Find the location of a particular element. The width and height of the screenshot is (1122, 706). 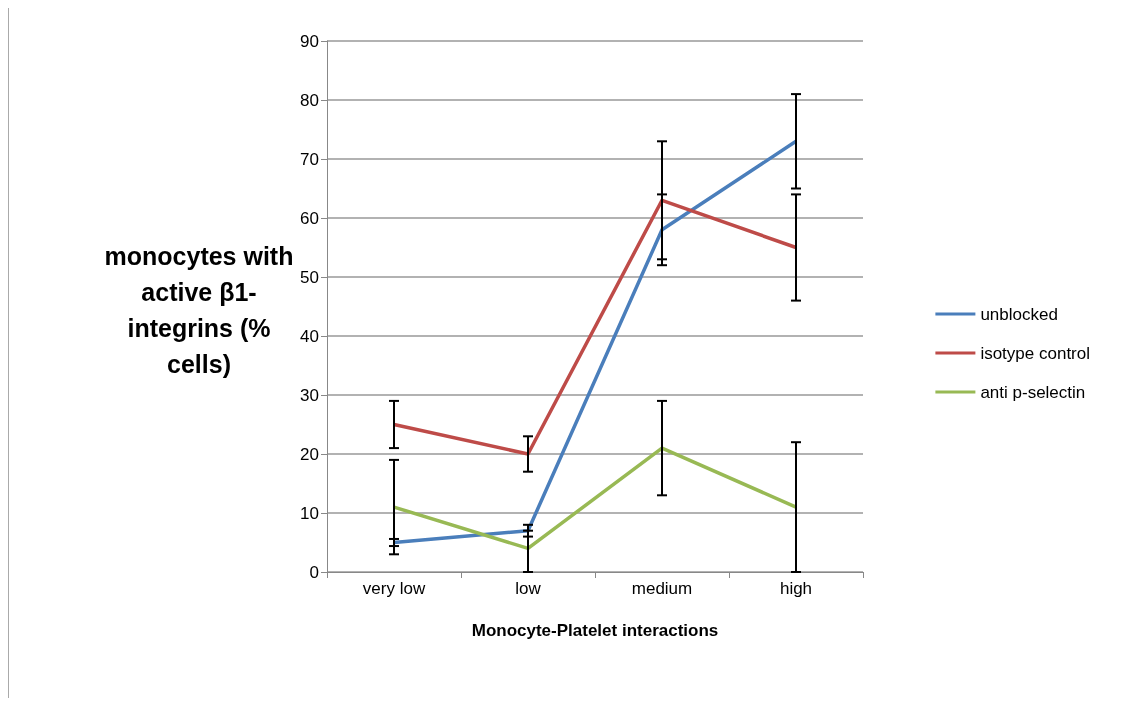

legend-label: anti p-selectin is located at coordinates (1033, 392).